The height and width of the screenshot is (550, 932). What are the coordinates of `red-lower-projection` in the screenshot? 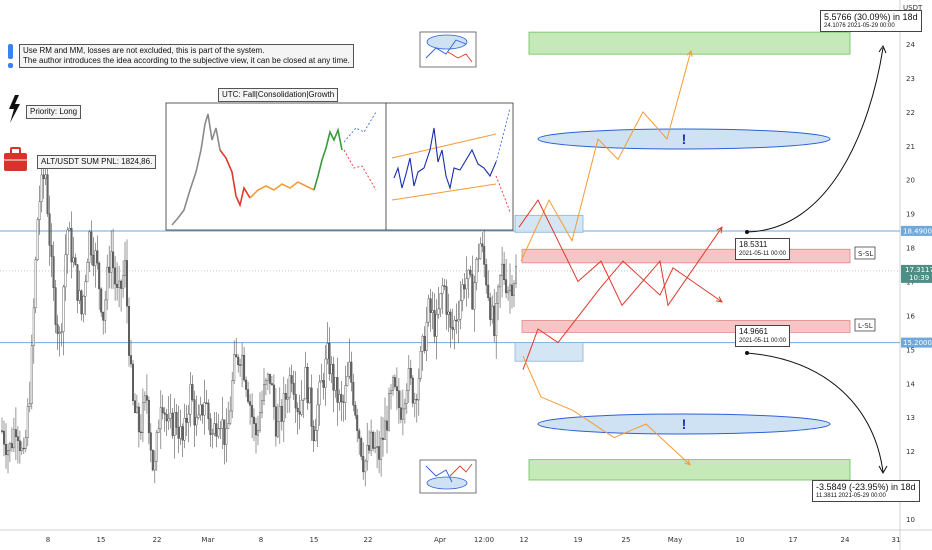 It's located at (622, 315).